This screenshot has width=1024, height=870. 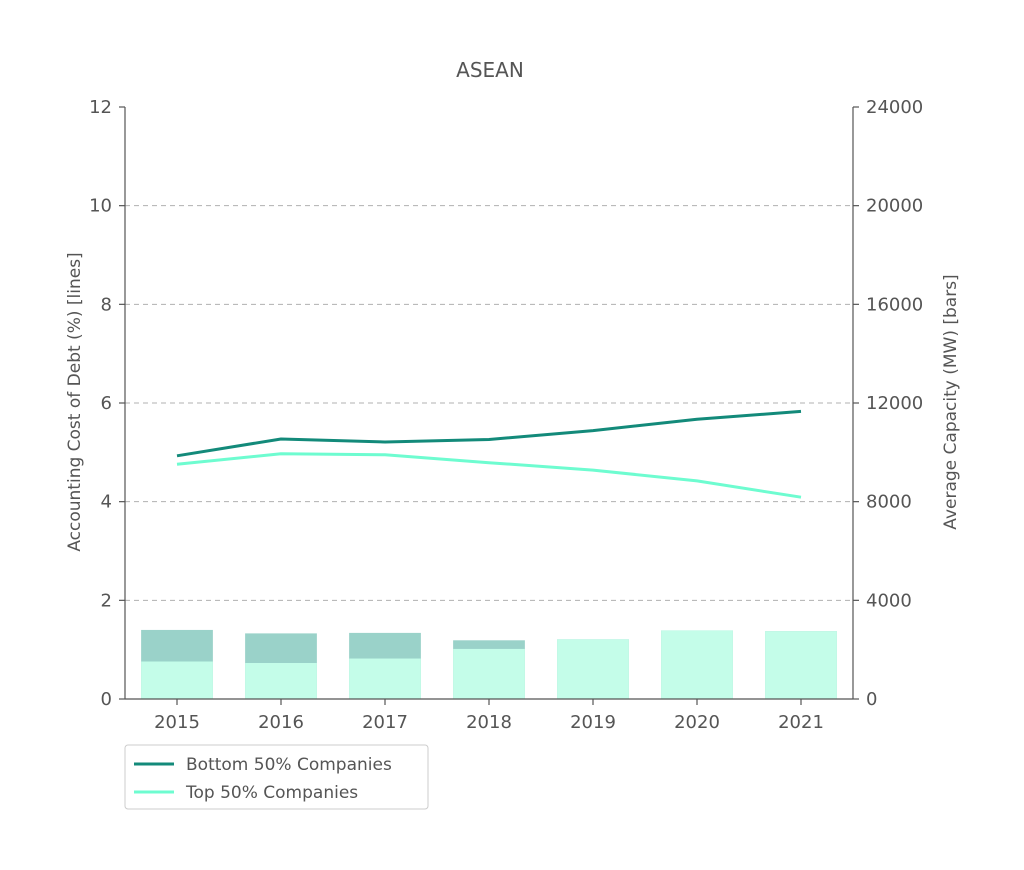 What do you see at coordinates (289, 765) in the screenshot?
I see `legend-label-bottom-50: Bottom 50% Companies` at bounding box center [289, 765].